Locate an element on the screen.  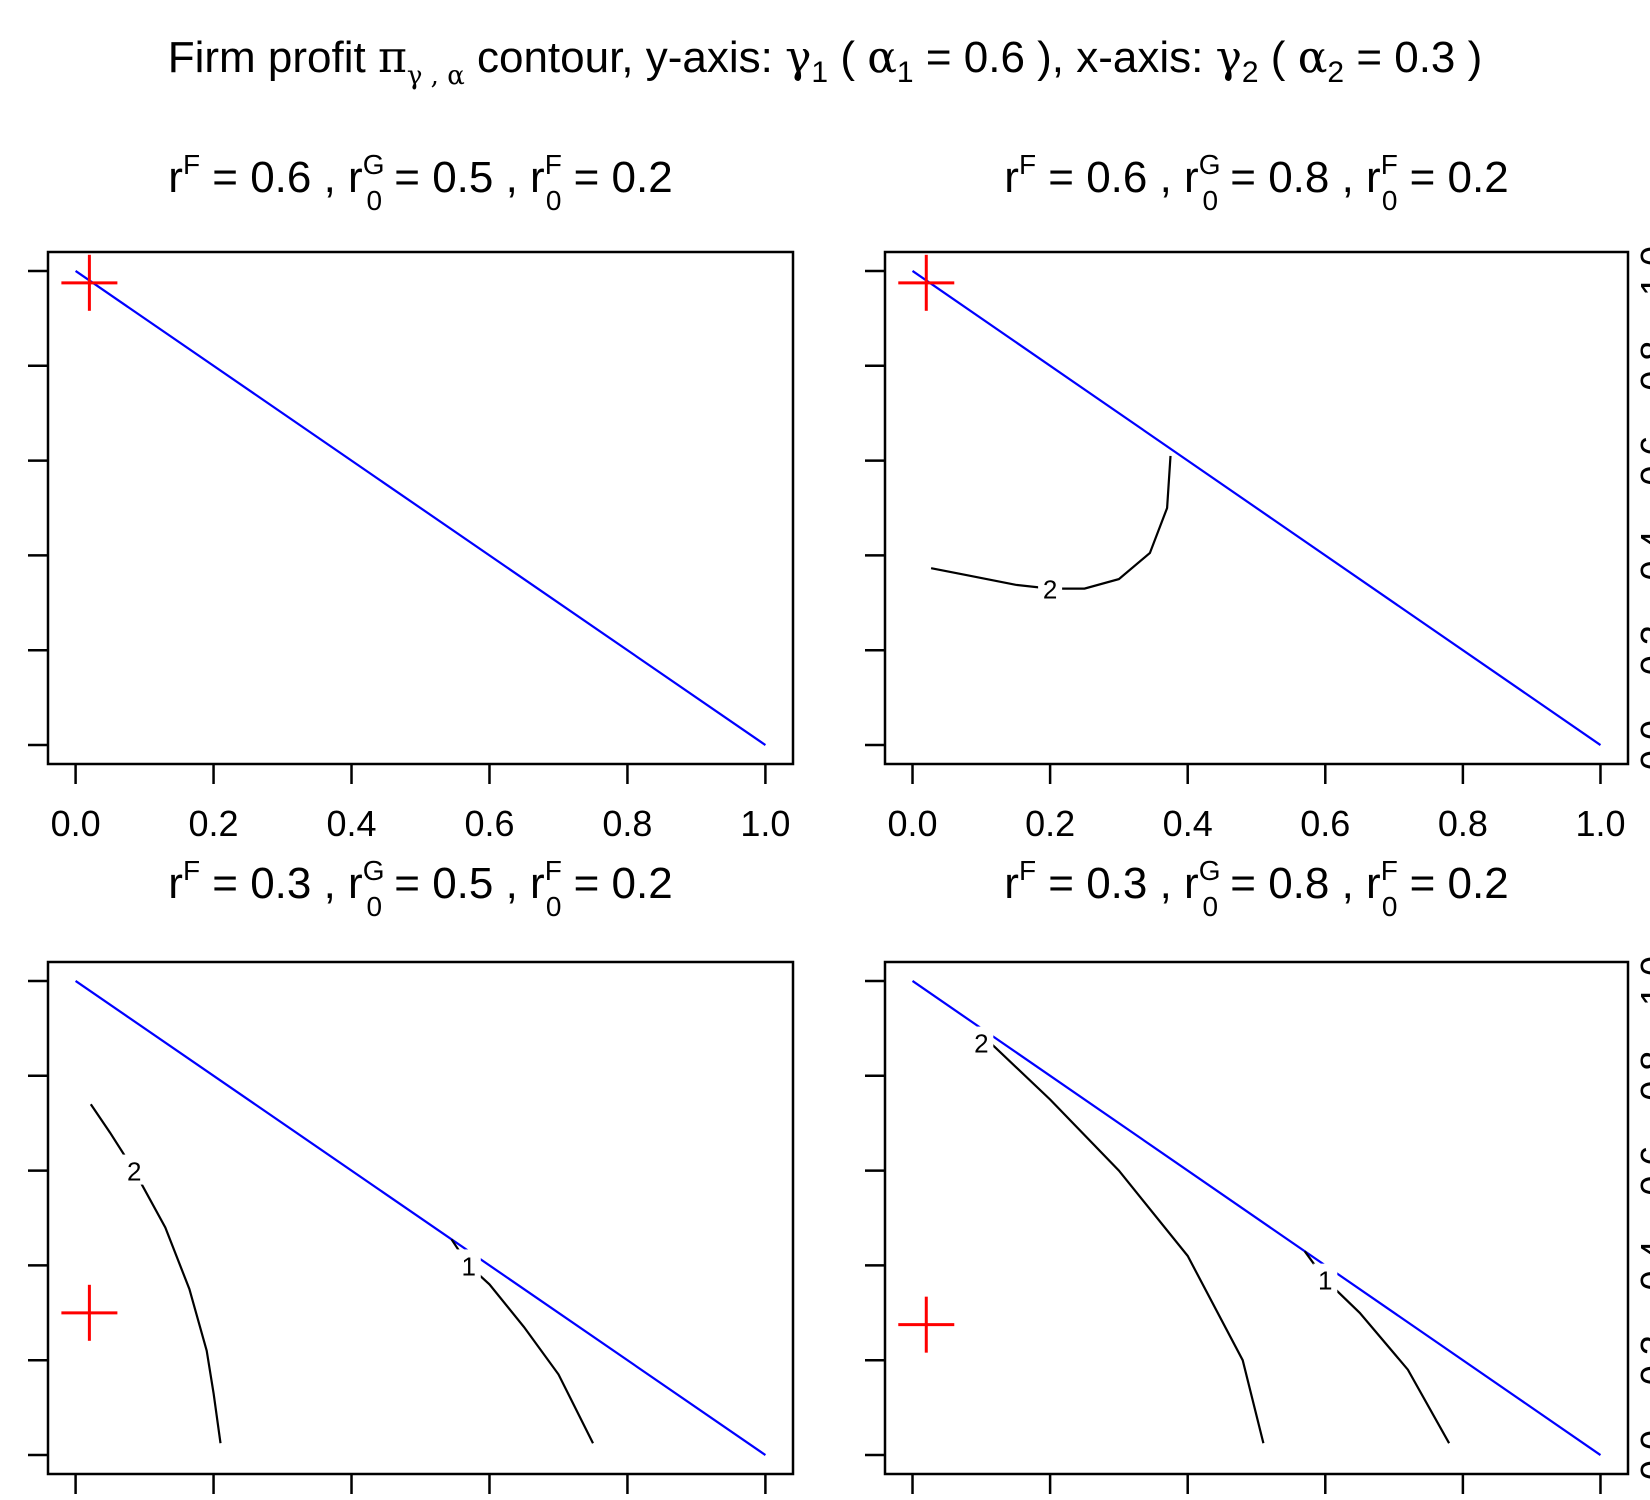
panel-title: rF = 0.3 , rG 0 = 0.5 , rF 0 = 0.2 is located at coordinates (420, 888).